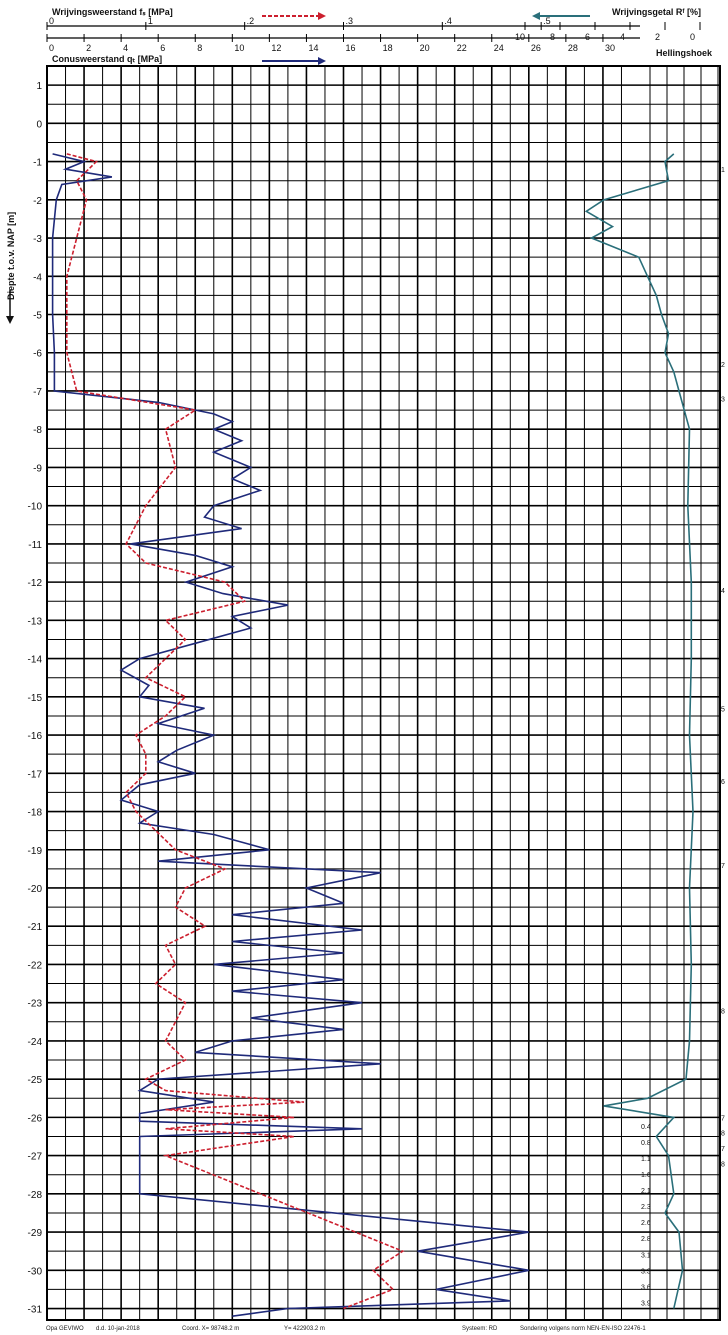 The image size is (728, 1335). I want to click on y-tick-label: -31, so click(35, 1310).